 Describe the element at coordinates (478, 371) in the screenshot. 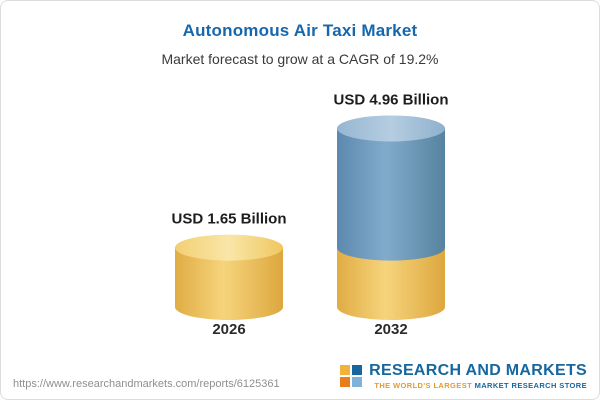

I see `logo-name: RESEARCH AND MARKETS` at that location.